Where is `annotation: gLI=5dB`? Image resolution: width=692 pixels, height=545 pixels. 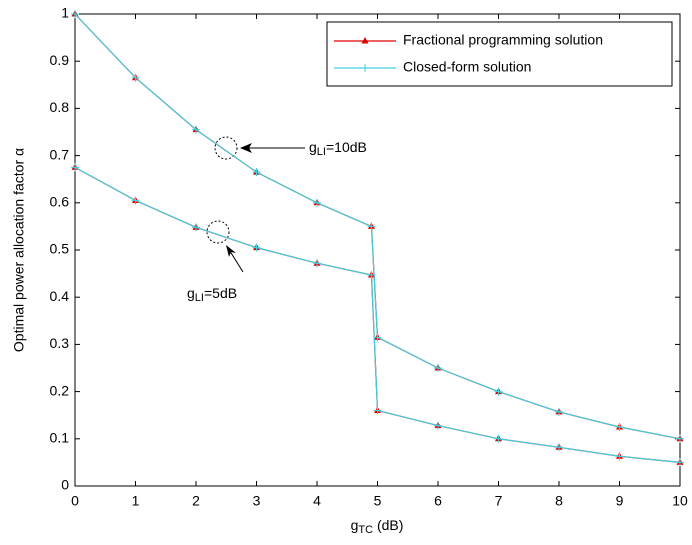 annotation: gLI=5dB is located at coordinates (212, 294).